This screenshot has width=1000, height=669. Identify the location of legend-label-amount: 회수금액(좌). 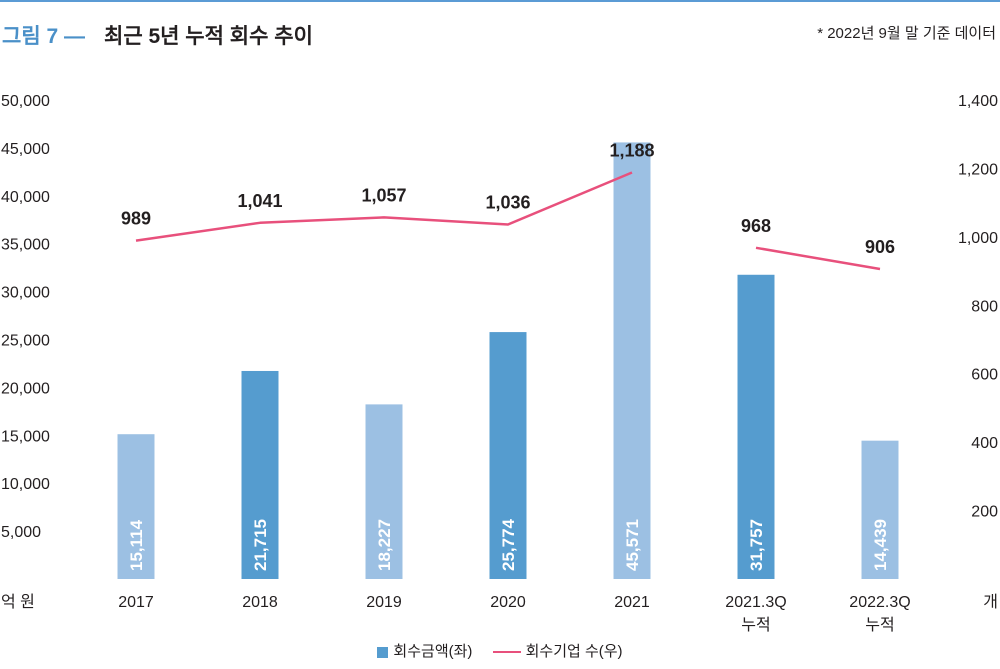
(433, 651).